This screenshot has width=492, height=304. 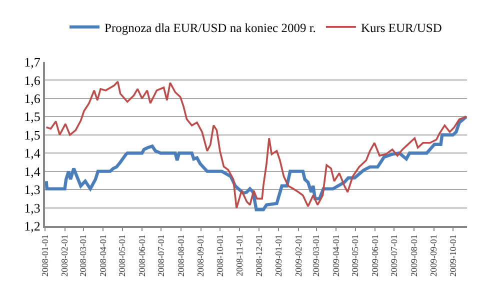 What do you see at coordinates (181, 255) in the screenshot?
I see `x-tick-label: 2008-08-01` at bounding box center [181, 255].